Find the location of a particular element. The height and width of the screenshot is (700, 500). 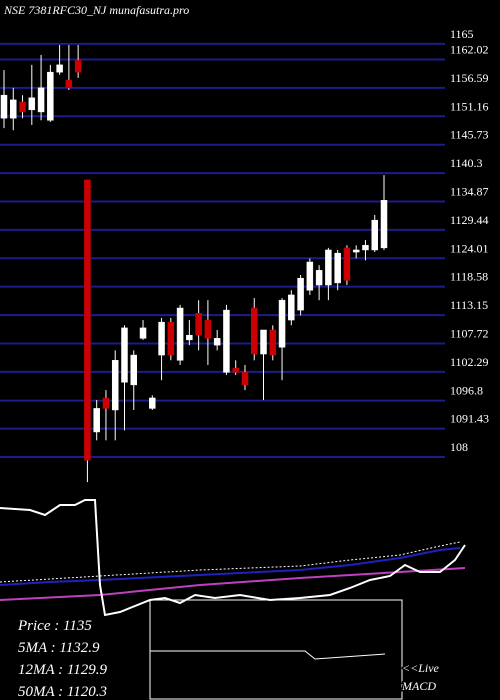

y-tick-label: 1162.02 is located at coordinates (469, 50).